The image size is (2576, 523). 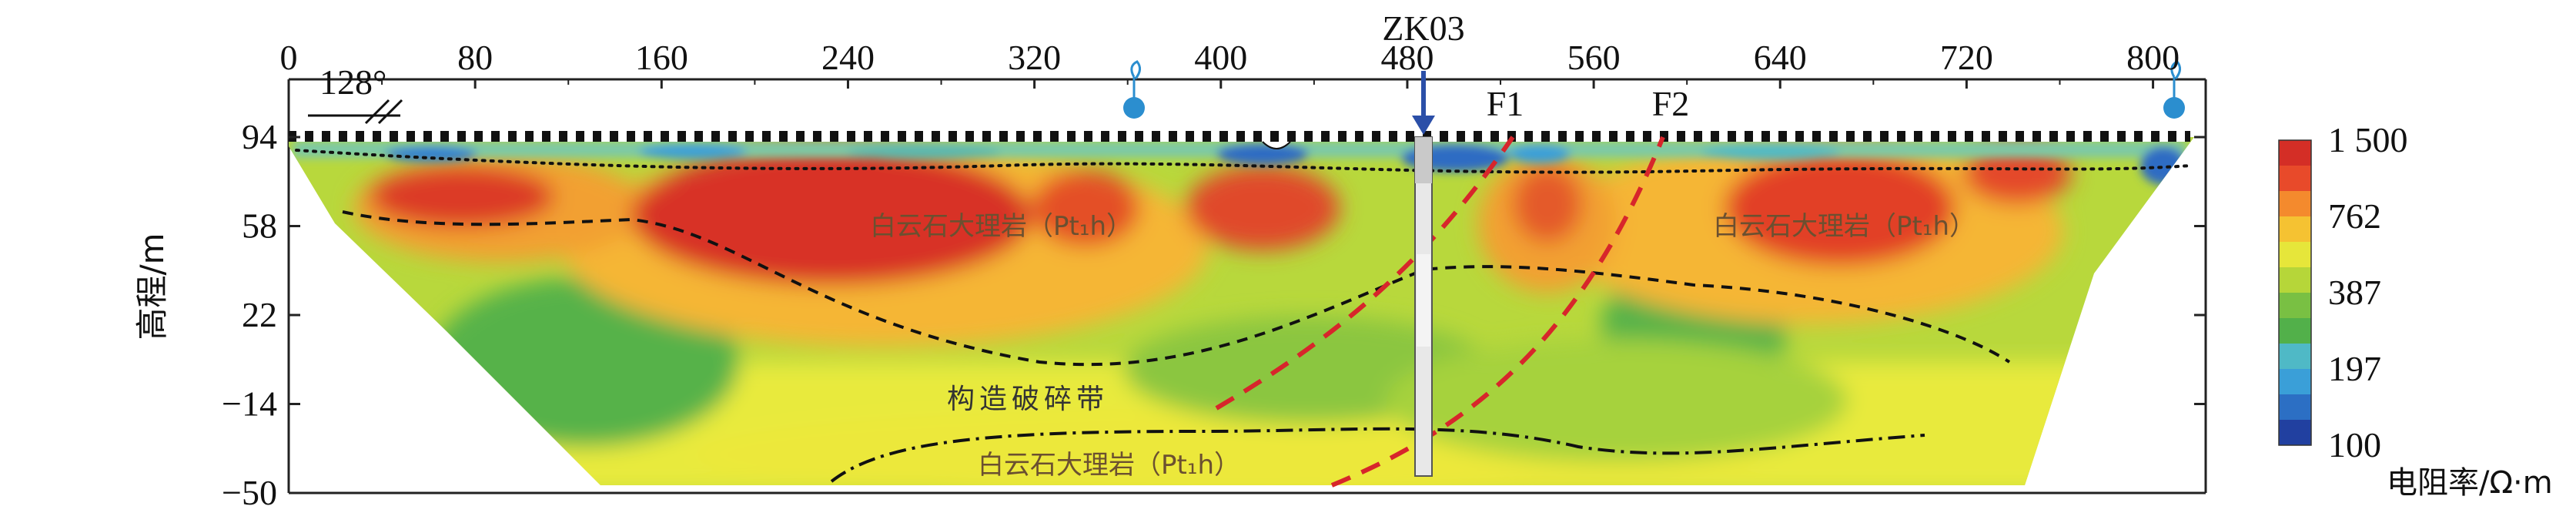 What do you see at coordinates (2355, 216) in the screenshot?
I see `colorbar-label: 762` at bounding box center [2355, 216].